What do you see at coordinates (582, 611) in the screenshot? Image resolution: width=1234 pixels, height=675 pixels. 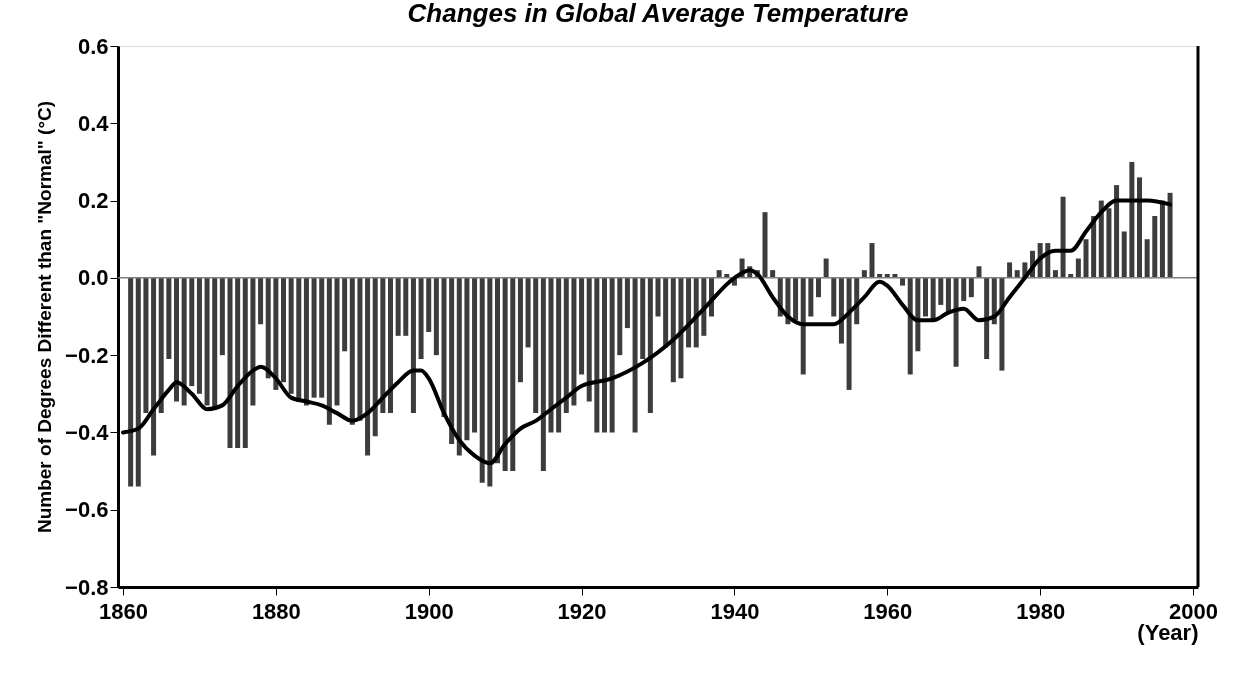 I see `x-tick-label: 1920` at bounding box center [582, 611].